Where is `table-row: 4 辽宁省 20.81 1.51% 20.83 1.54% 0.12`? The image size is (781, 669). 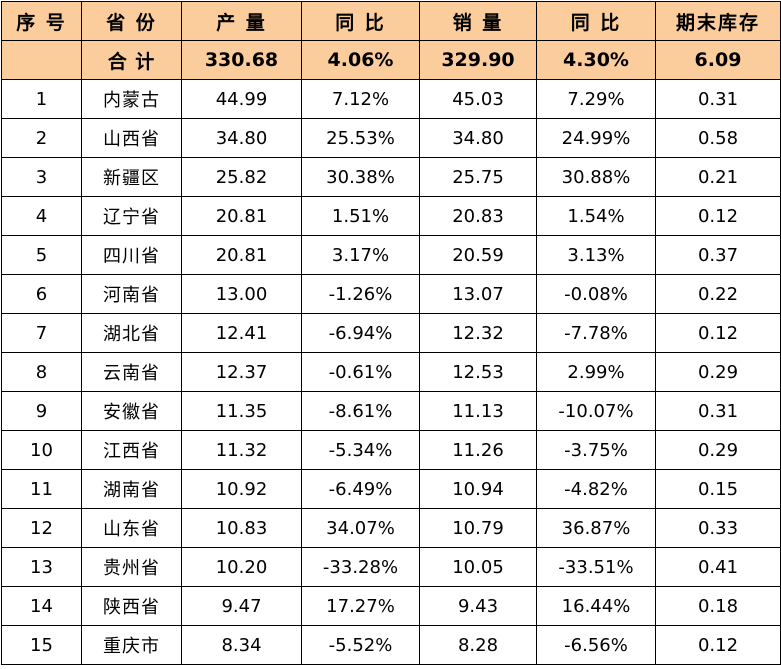 table-row: 4 辽宁省 20.81 1.51% 20.83 1.54% 0.12 is located at coordinates (391, 216).